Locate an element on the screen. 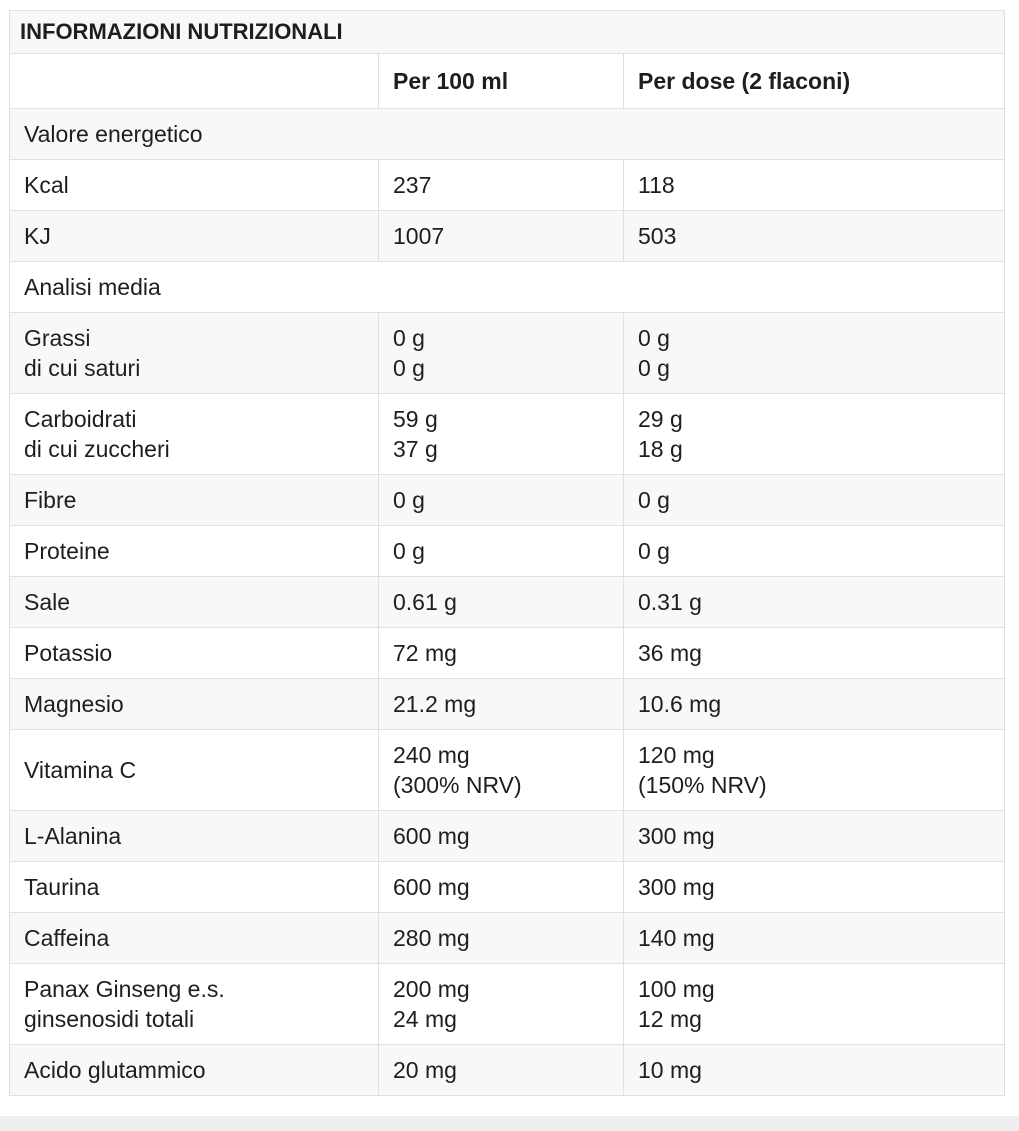 This screenshot has height=1131, width=1019. cell-line: 72 mg is located at coordinates (425, 653).